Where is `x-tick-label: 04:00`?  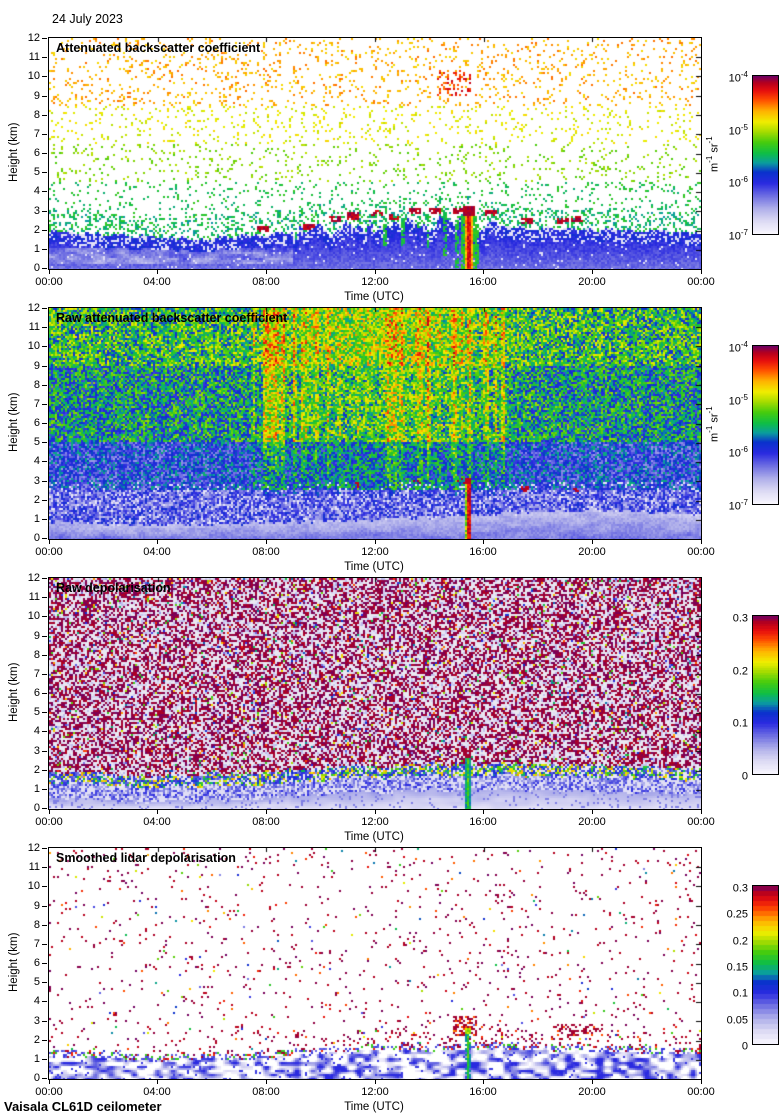 x-tick-label: 04:00 is located at coordinates (157, 552).